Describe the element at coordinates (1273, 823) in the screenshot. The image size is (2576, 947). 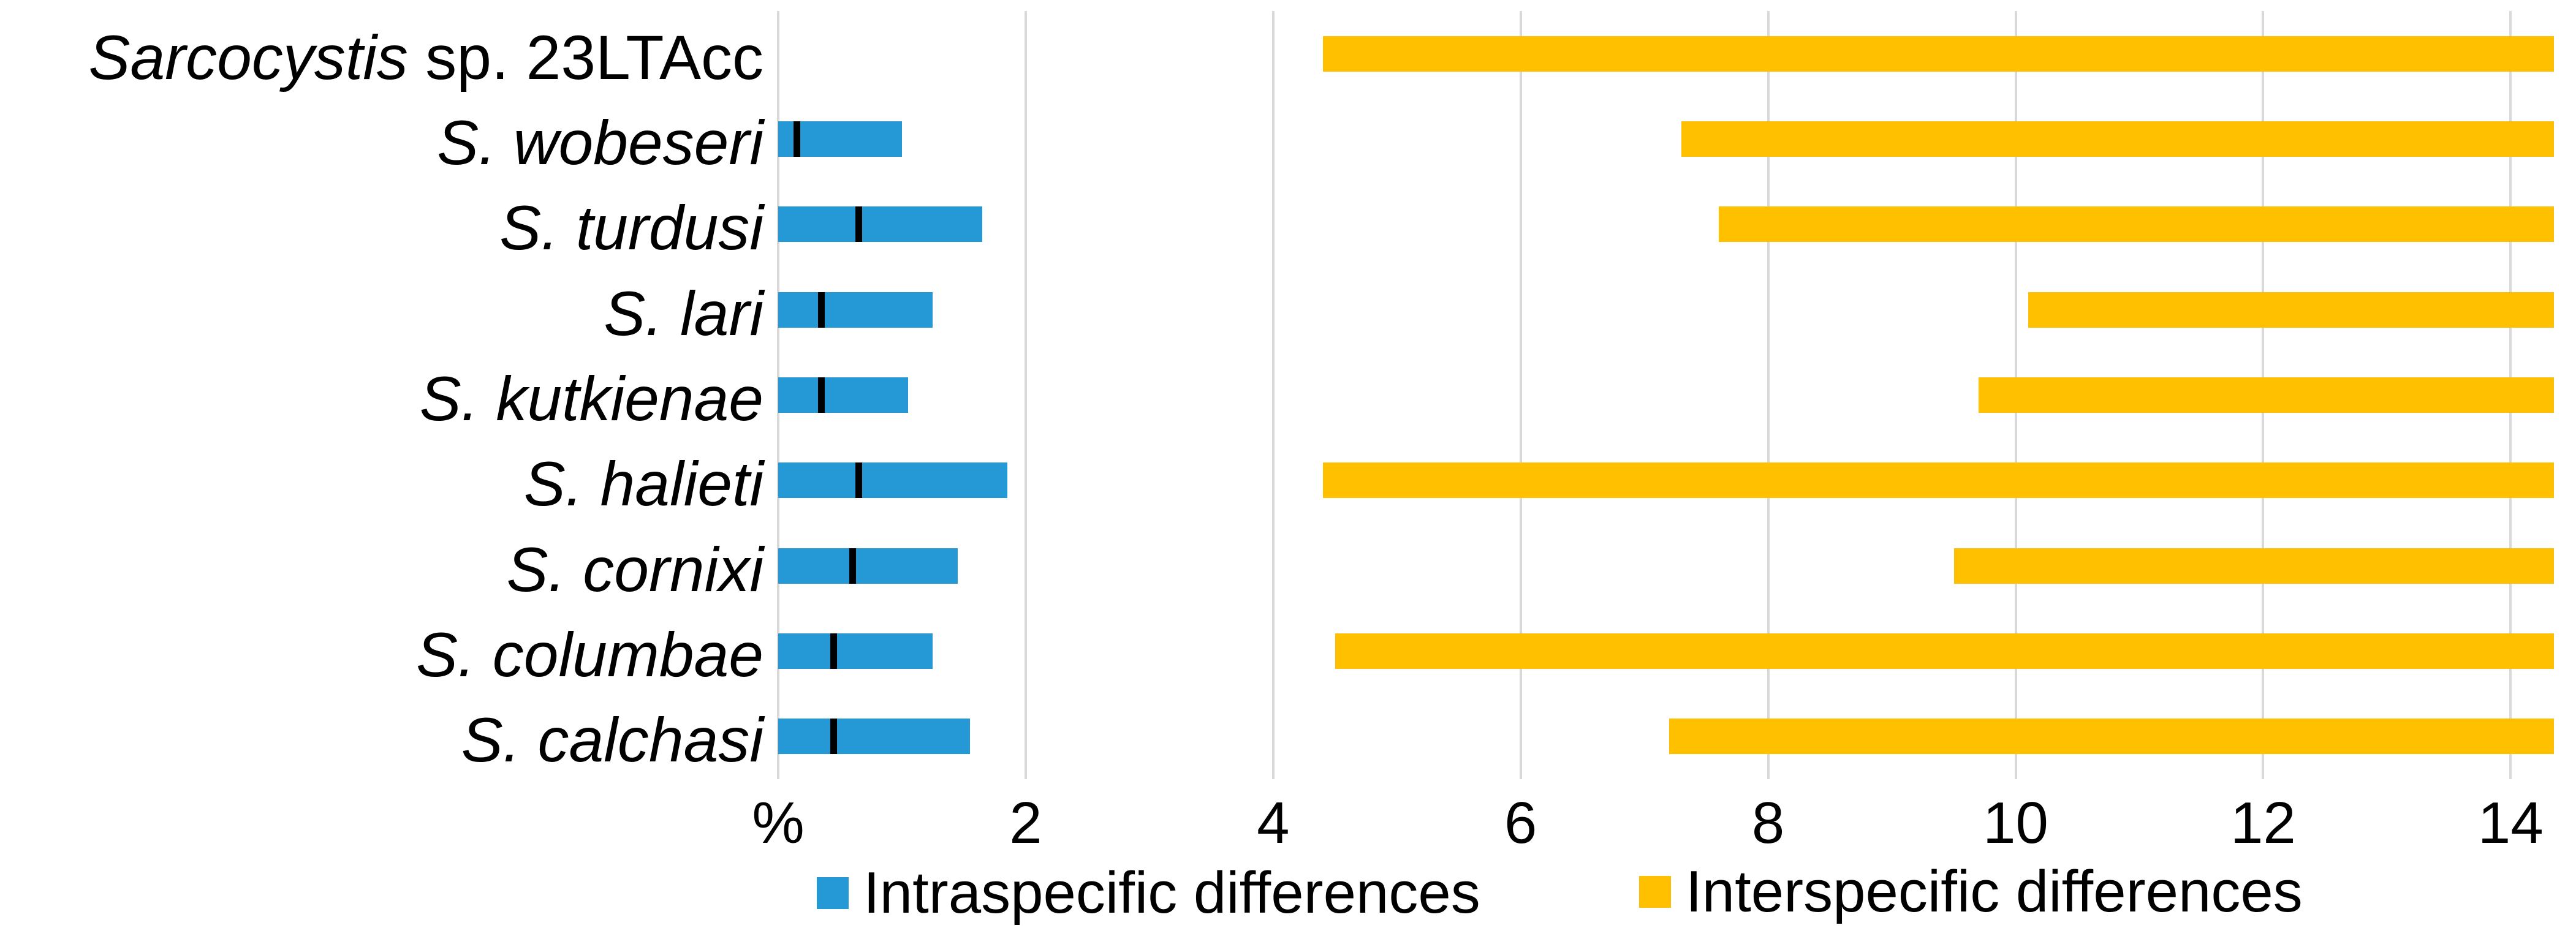
I see `x-tick-label-4: 4` at that location.